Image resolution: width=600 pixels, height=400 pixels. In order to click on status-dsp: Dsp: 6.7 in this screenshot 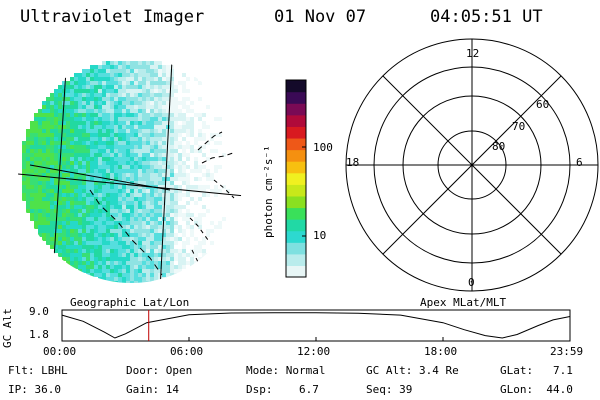, I will do `click(282, 389)`.